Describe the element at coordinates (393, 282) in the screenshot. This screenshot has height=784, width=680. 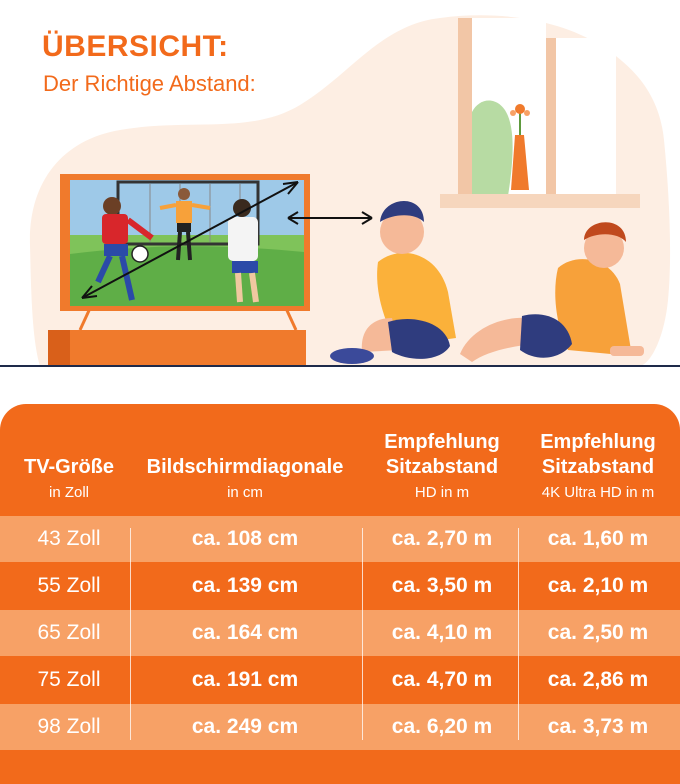
I see `boy-sitting-near` at that location.